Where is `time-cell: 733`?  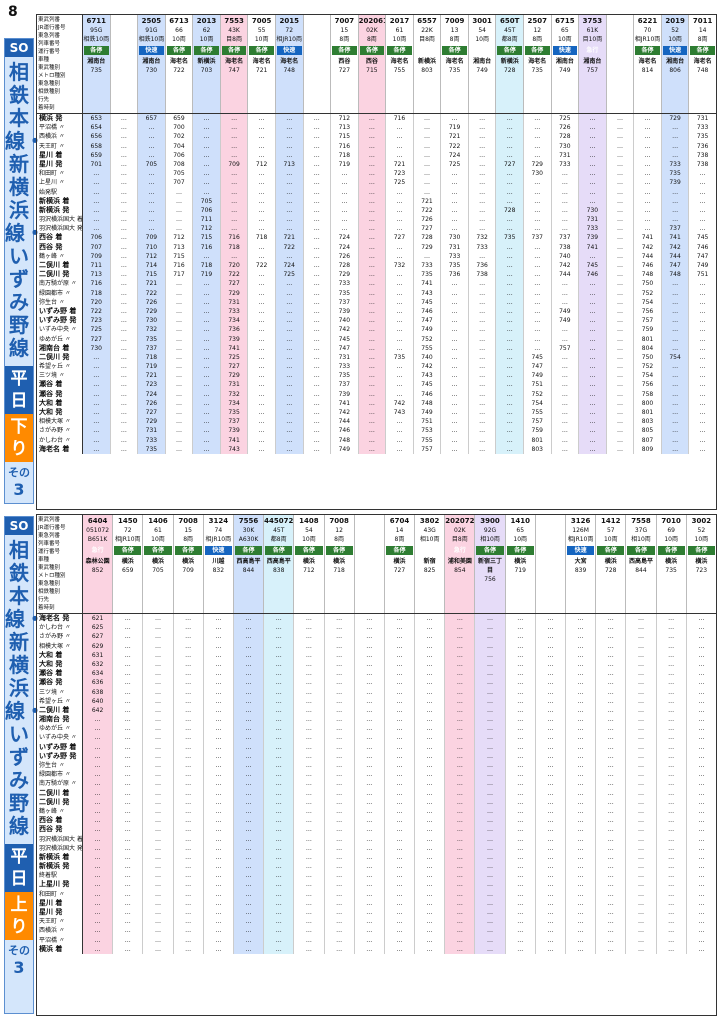 time-cell: 733 is located at coordinates (454, 256).